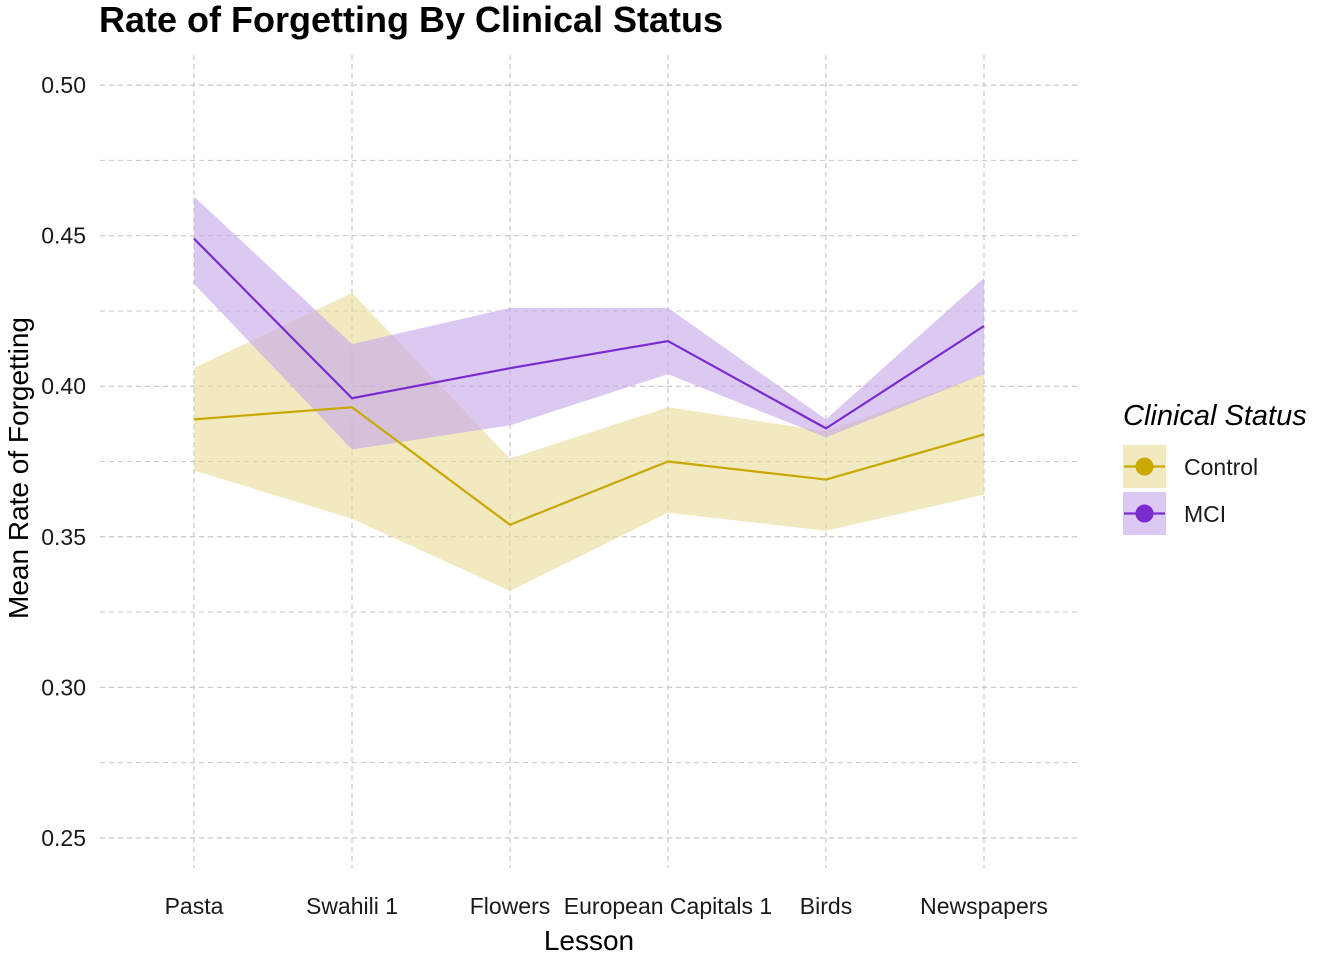  Describe the element at coordinates (984, 906) in the screenshot. I see `x-tick-label: Newspapers` at that location.